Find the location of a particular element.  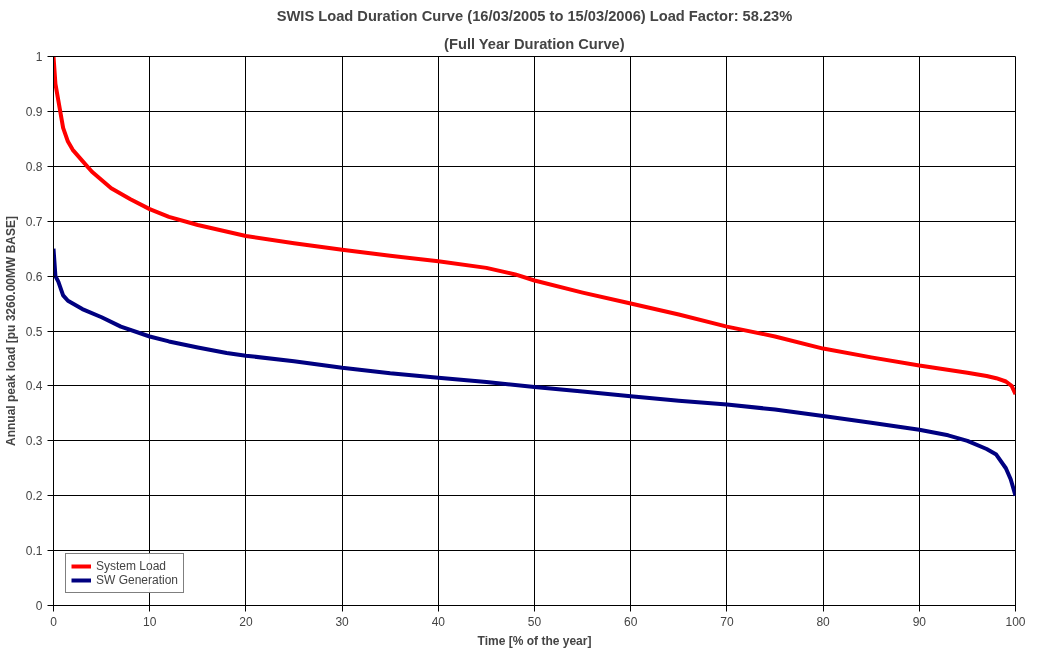

legend-label: System Load is located at coordinates (131, 566).